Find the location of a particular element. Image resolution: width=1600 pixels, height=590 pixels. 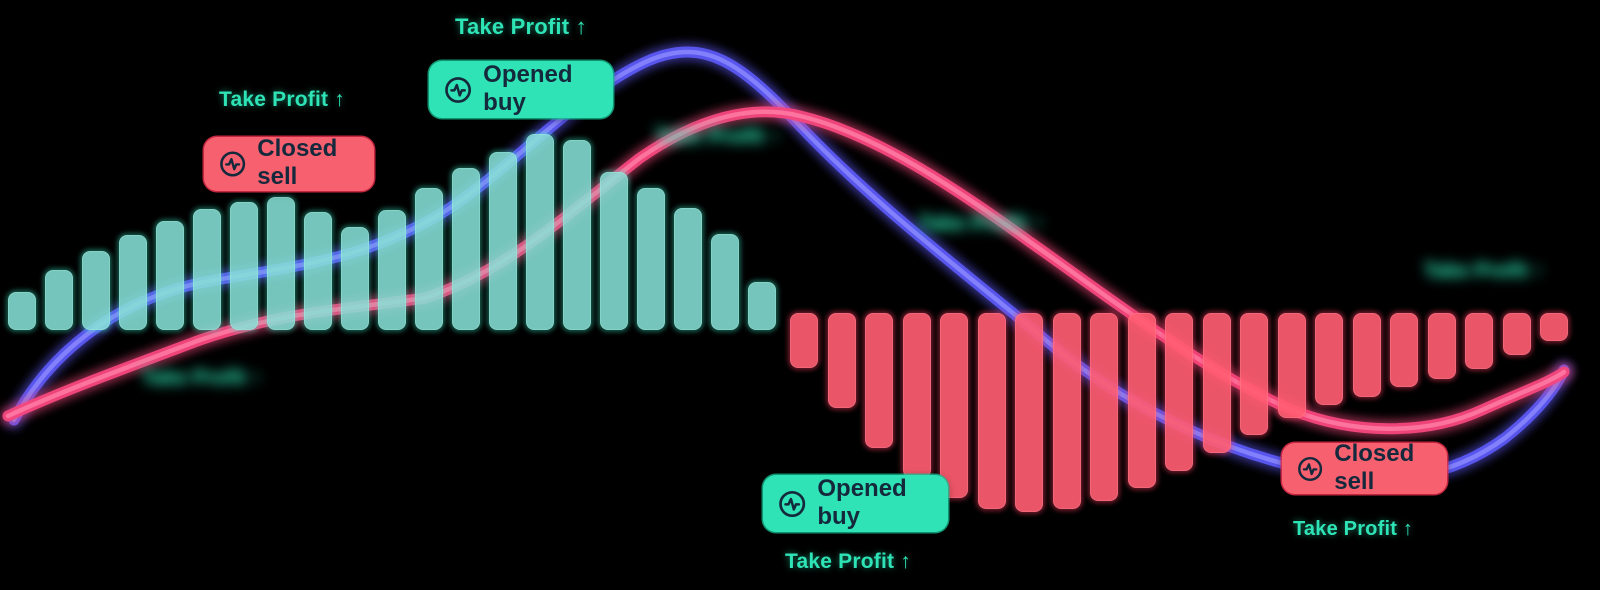

tp-bottom-right-label: Take Profit ↑ is located at coordinates (1353, 529).